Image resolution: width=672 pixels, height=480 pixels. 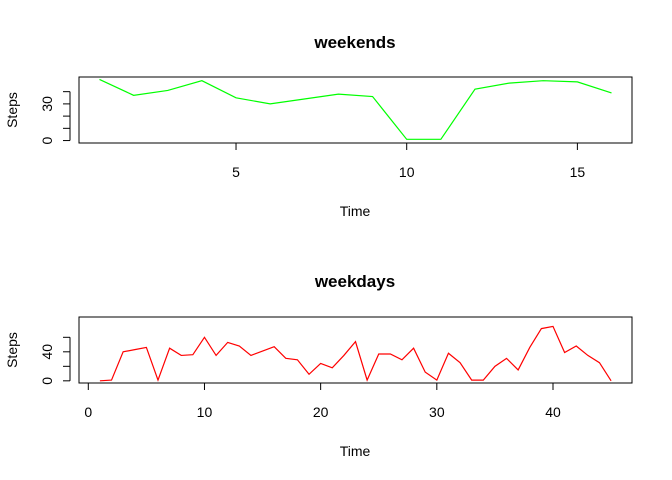 I want to click on y-tick-label: 40, so click(x=47, y=352).